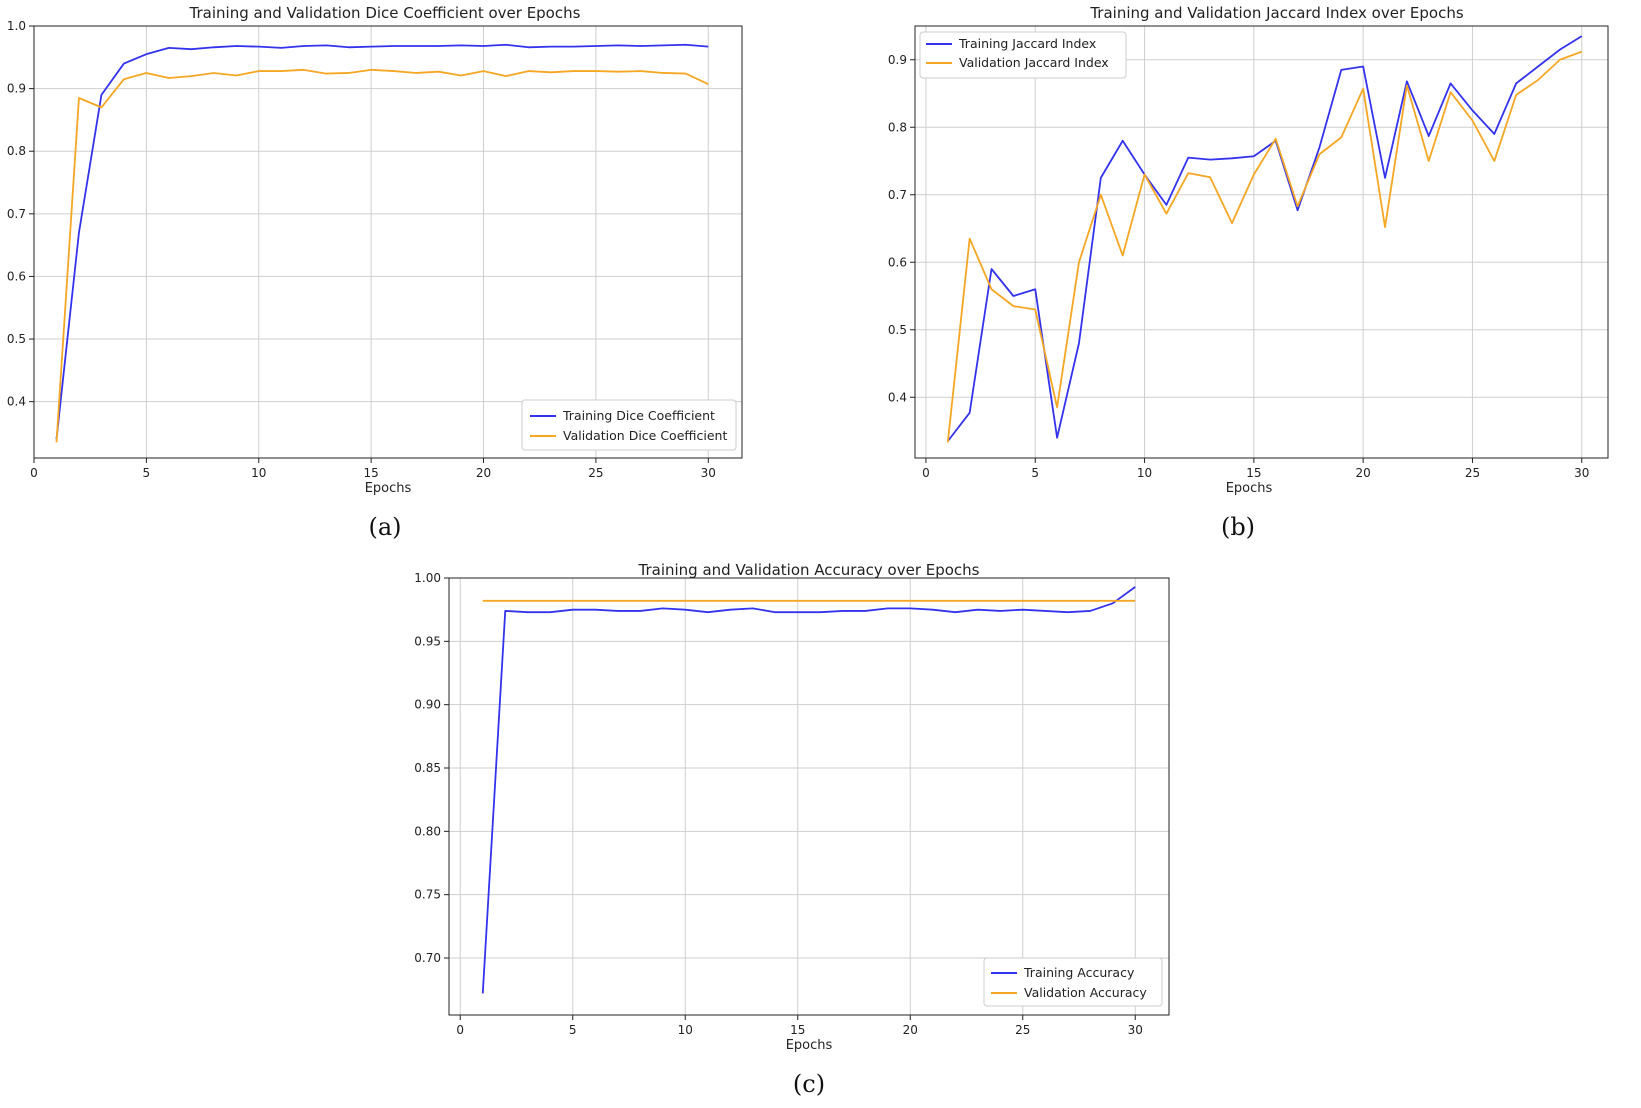 The image size is (1641, 1108). I want to click on panel-b-validation-series-line, so click(1264, 246).